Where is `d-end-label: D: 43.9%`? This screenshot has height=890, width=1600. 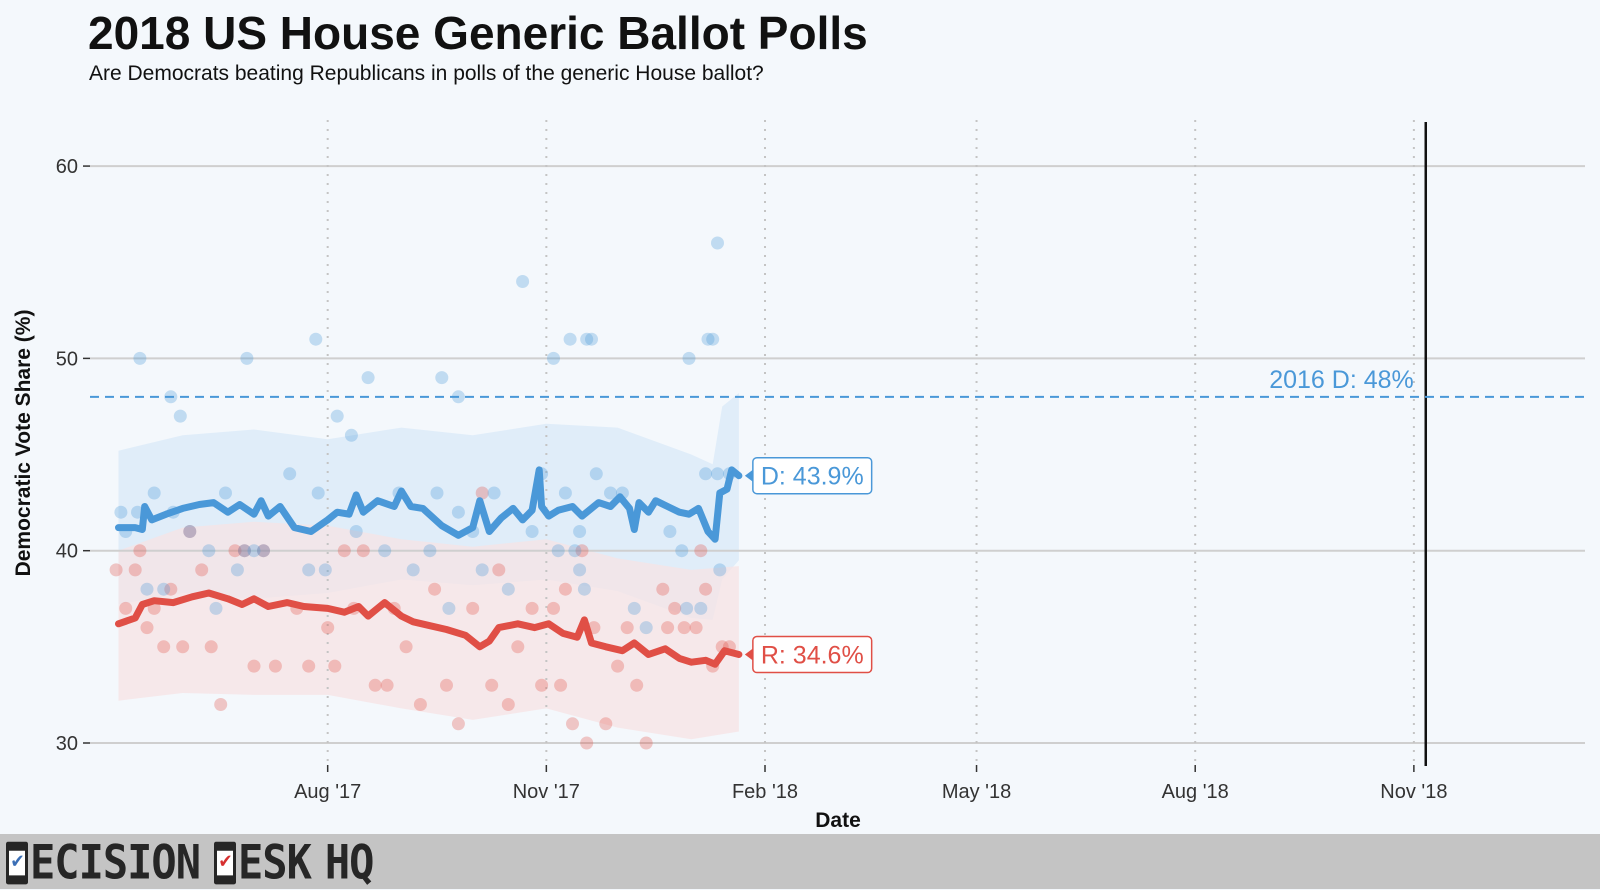
d-end-label: D: 43.9% is located at coordinates (812, 477).